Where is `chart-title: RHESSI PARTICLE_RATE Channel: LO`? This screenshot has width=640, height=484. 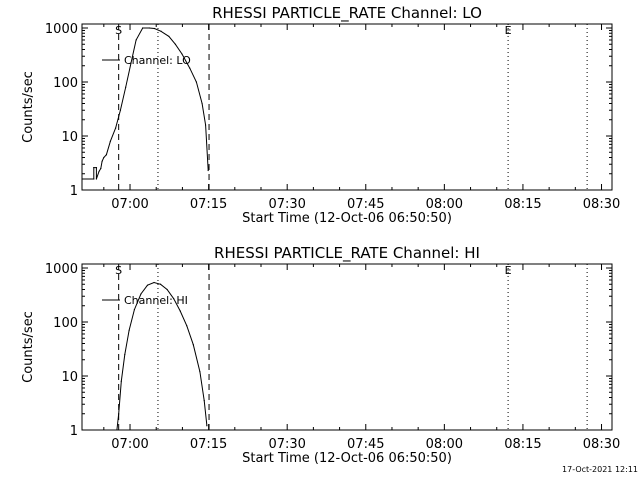 chart-title: RHESSI PARTICLE_RATE Channel: LO is located at coordinates (347, 13).